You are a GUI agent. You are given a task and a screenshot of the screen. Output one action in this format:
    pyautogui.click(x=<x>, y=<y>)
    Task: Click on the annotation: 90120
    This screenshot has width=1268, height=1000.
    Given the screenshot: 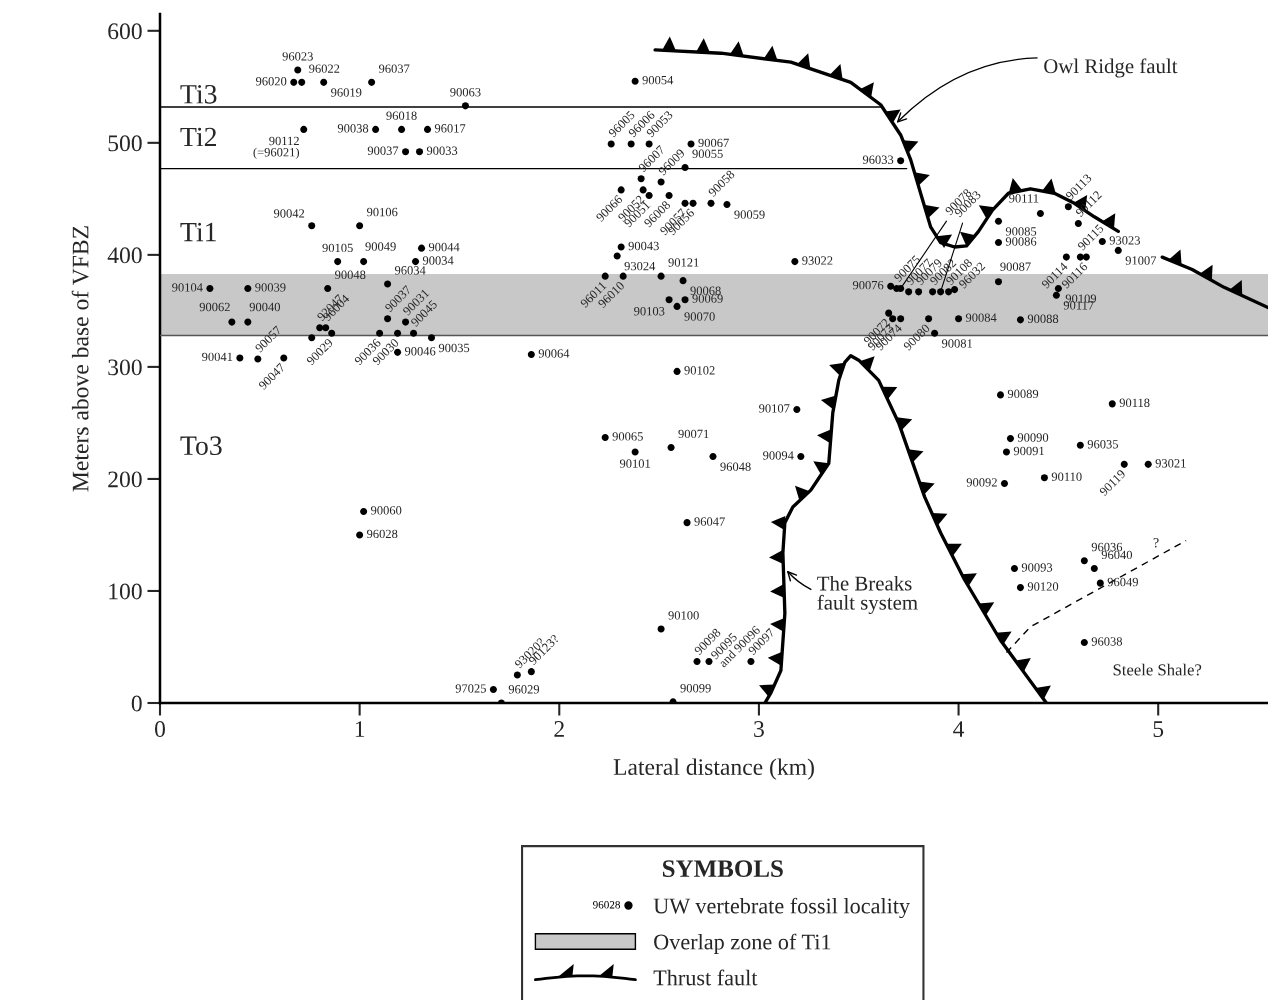 What is the action you would take?
    pyautogui.click(x=1043, y=586)
    